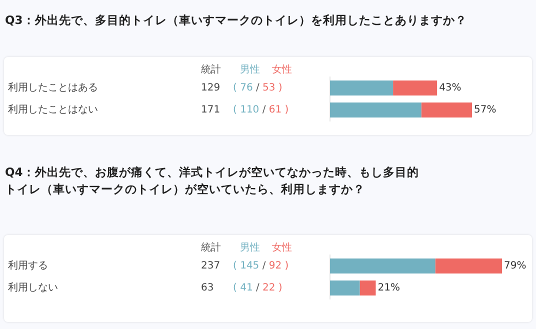  What do you see at coordinates (236, 20) in the screenshot?
I see `text: Q3：外出先で、多目的トイレ（車いすマークのトイレ）を利用したことありますか？` at bounding box center [236, 20].